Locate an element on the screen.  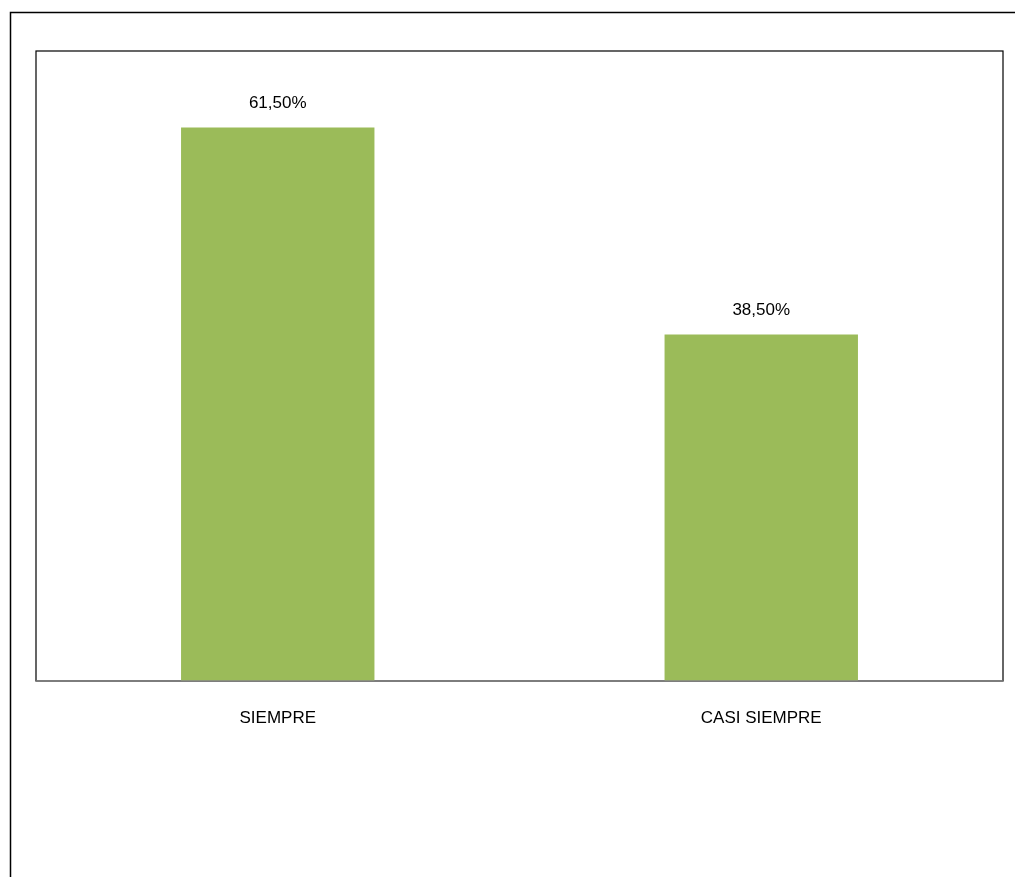
x-tick-label: CASI SIEMPRE is located at coordinates (761, 717).